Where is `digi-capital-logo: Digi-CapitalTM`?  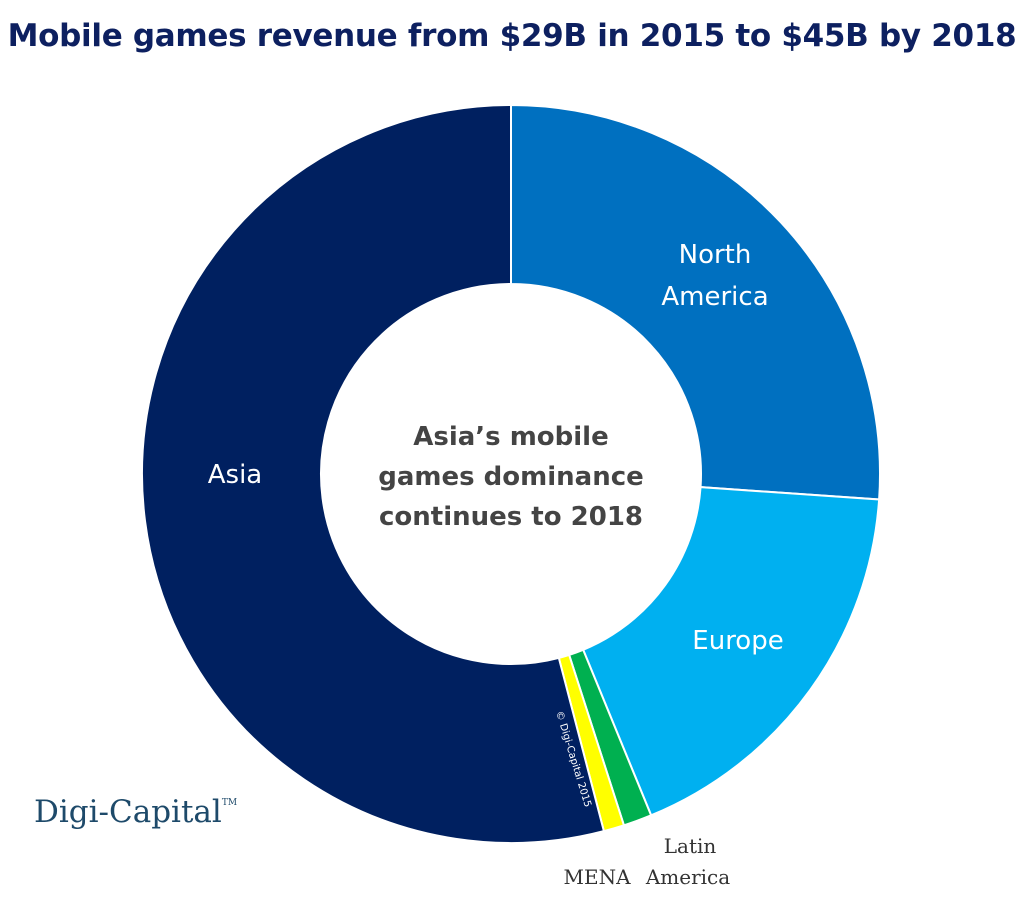
digi-capital-logo: Digi-CapitalTM is located at coordinates (135, 812).